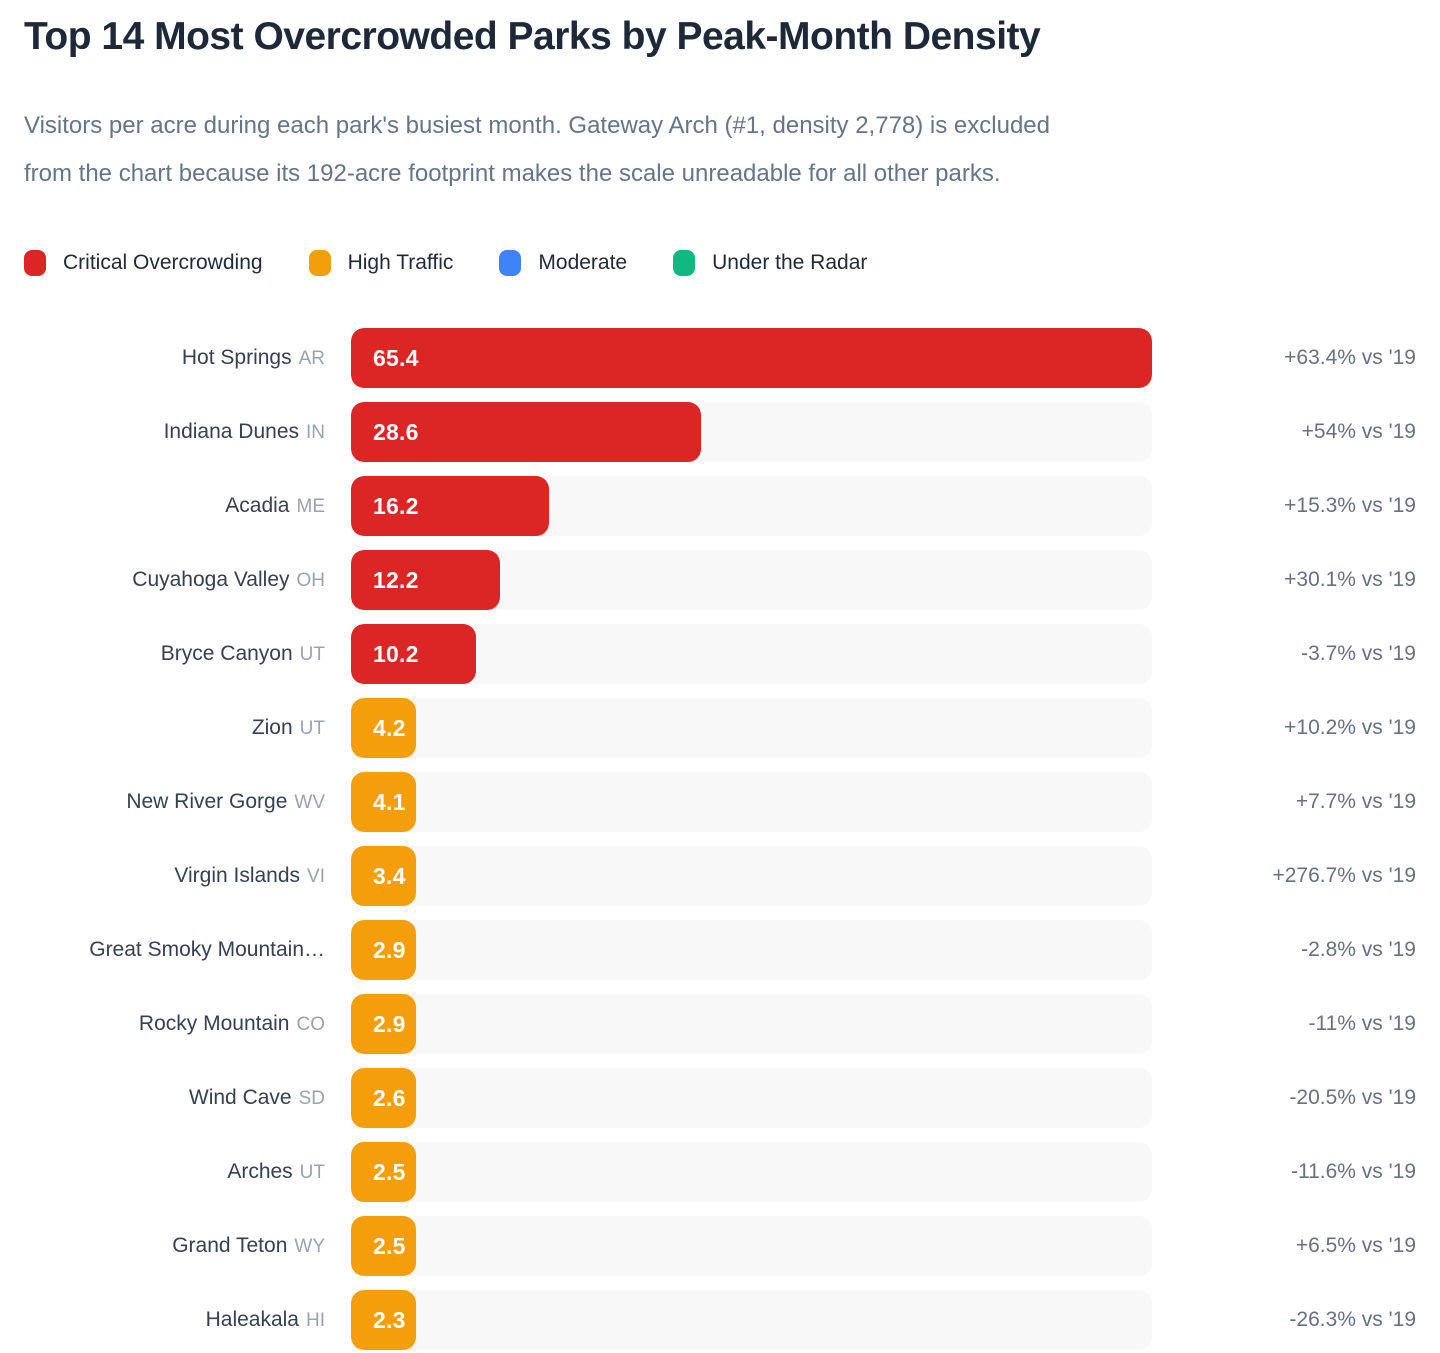  I want to click on bar: 28.6, so click(526, 432).